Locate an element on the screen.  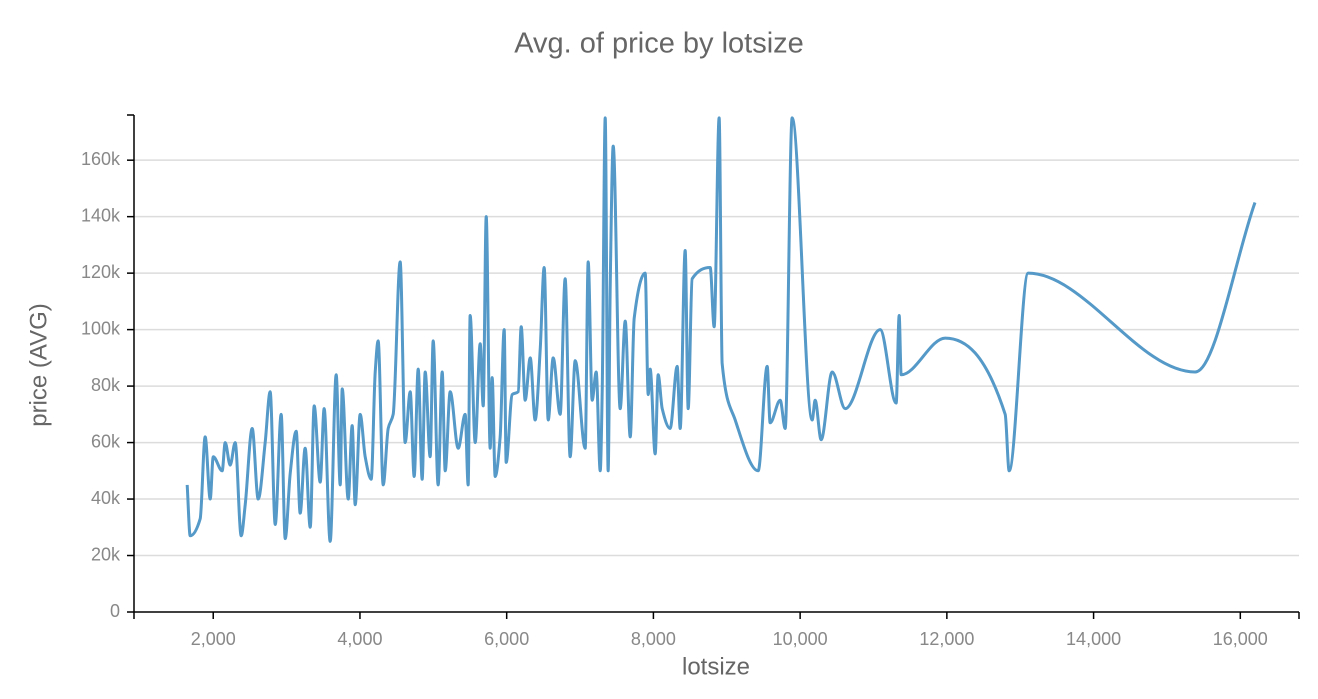
x-tick-label: 14,000 is located at coordinates (1093, 639).